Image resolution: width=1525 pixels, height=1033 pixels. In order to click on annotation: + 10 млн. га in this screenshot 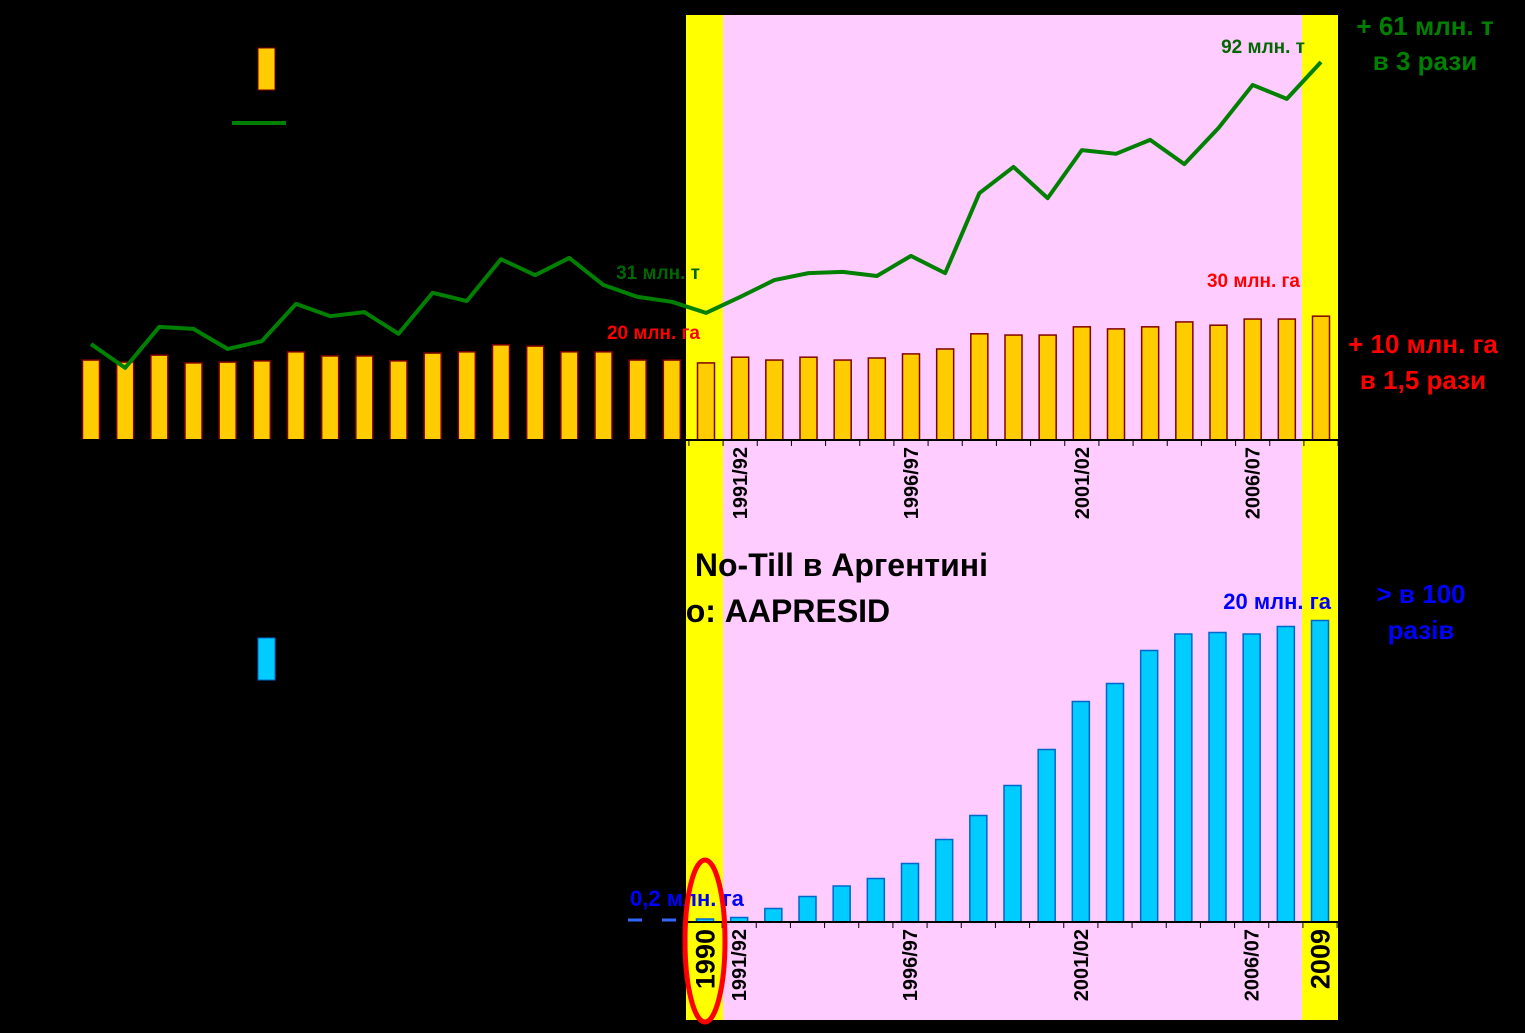, I will do `click(1423, 344)`.